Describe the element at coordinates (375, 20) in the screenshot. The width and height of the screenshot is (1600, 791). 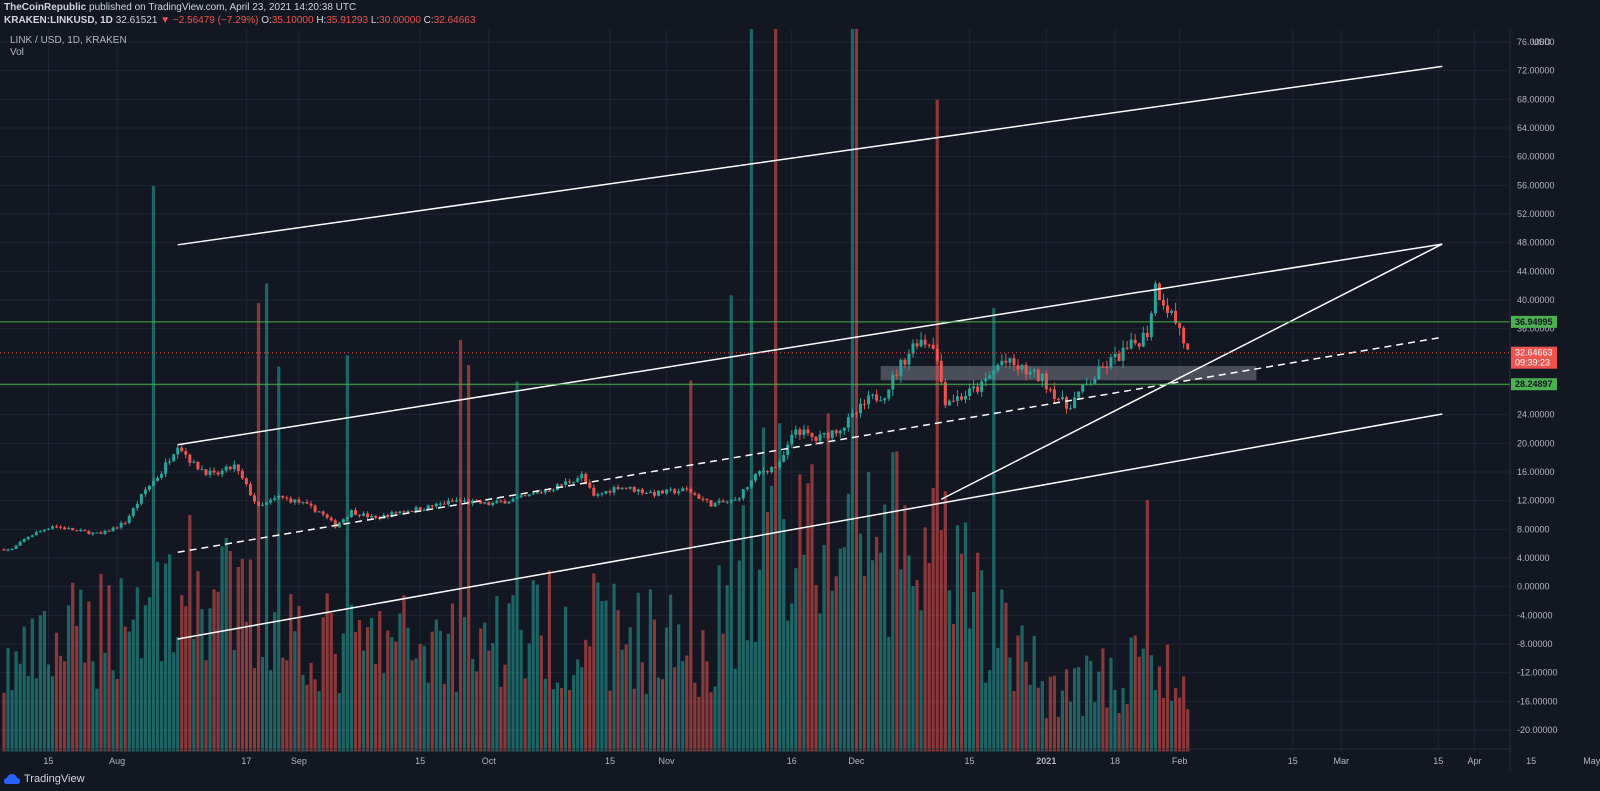
I see `low-label: L:` at that location.